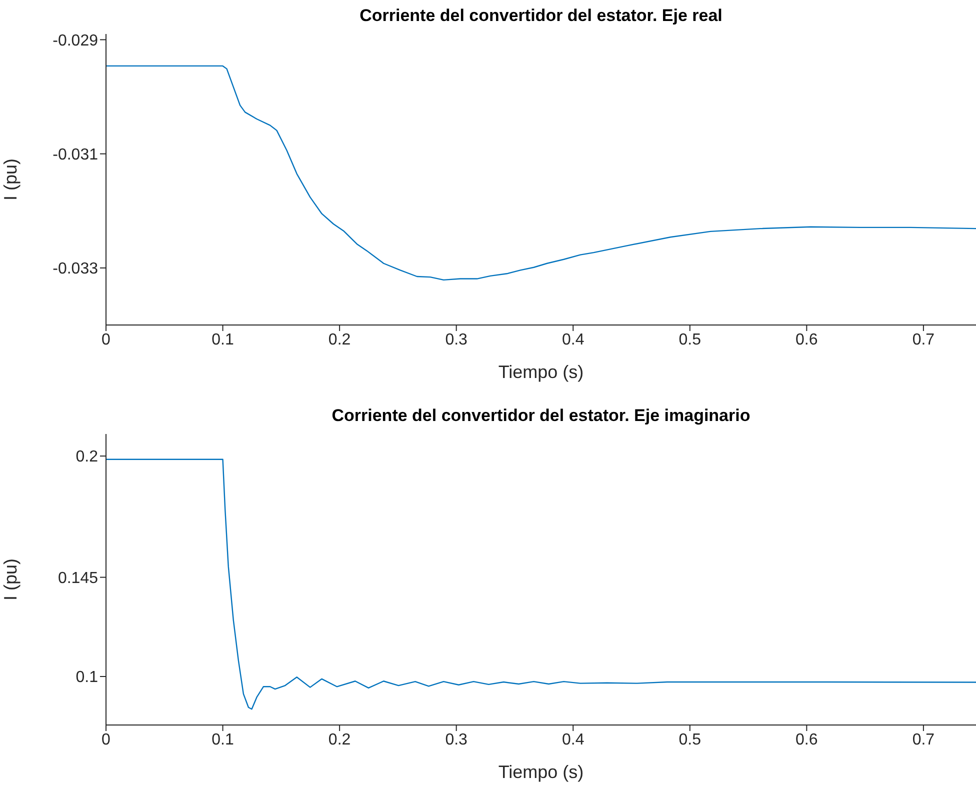 The height and width of the screenshot is (793, 976). What do you see at coordinates (75, 41) in the screenshot?
I see `y-tick-label: -0.029` at bounding box center [75, 41].